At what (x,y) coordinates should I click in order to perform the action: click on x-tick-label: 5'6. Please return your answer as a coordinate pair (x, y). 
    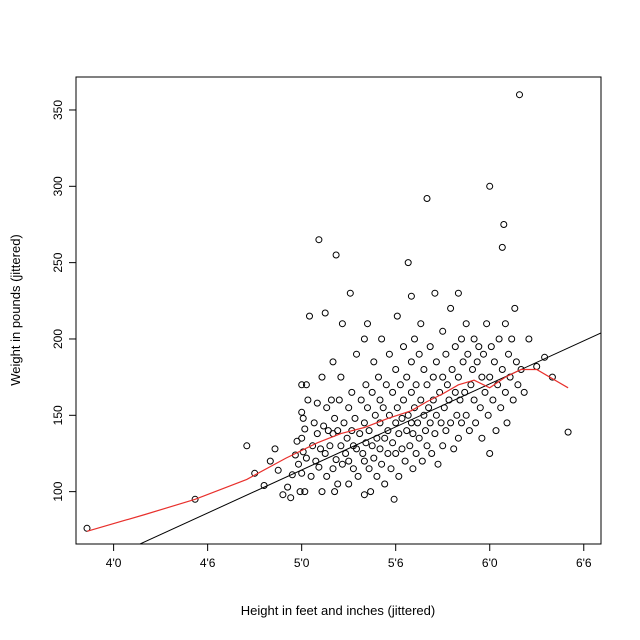
    Looking at the image, I should click on (396, 563).